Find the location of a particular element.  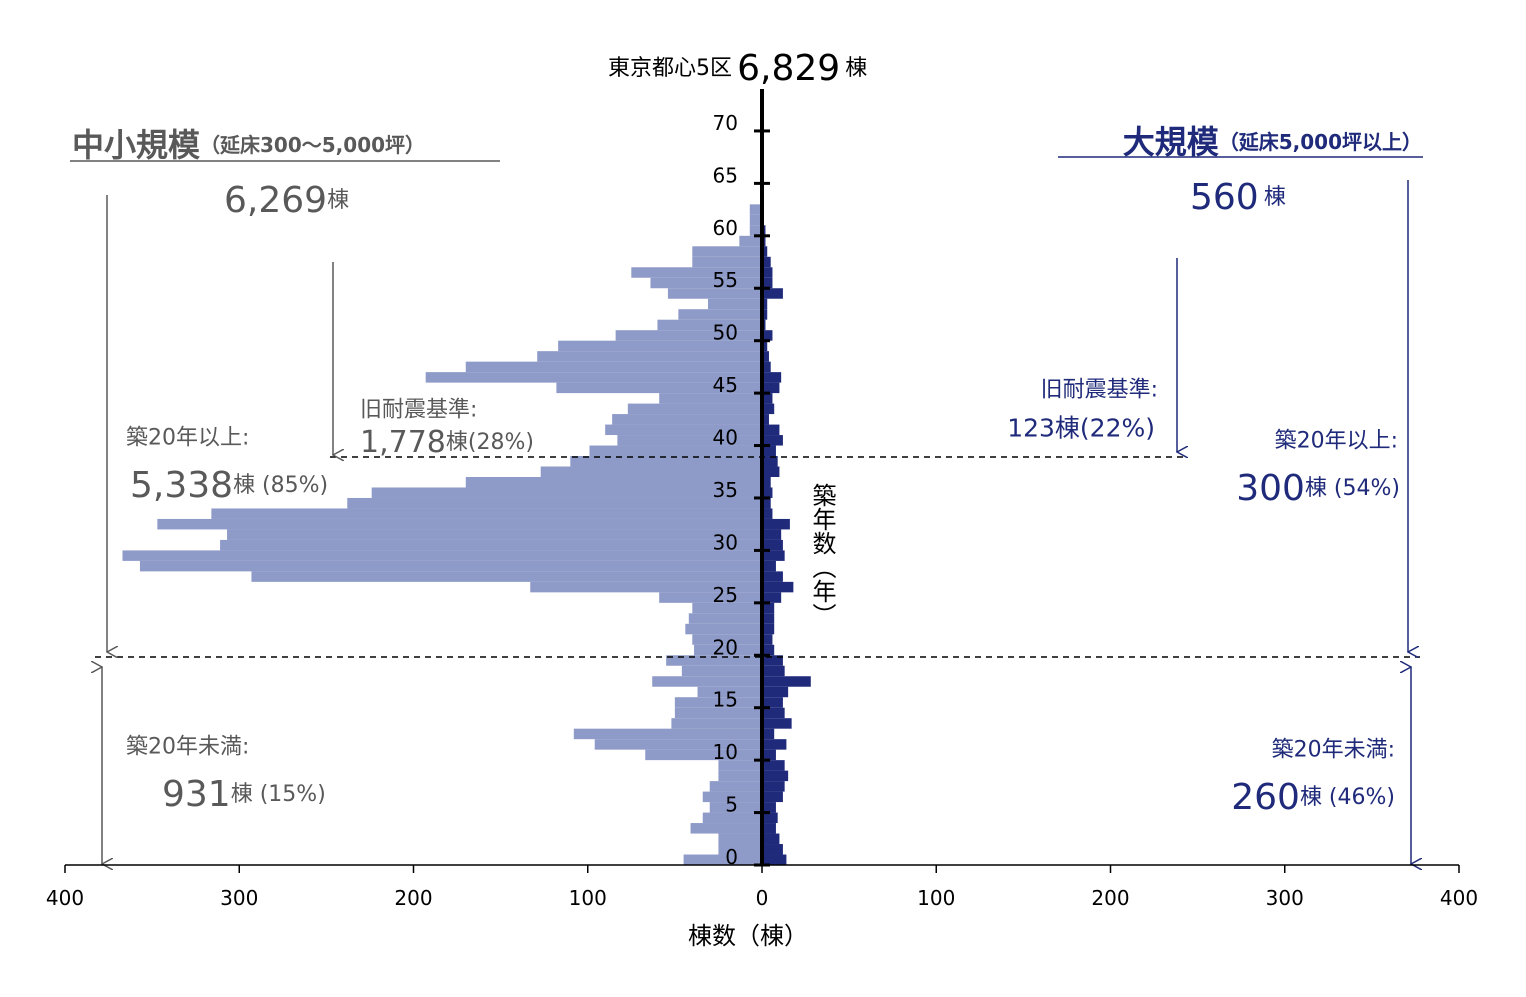

header-note: （延床300～5,000坪） is located at coordinates (312, 145).